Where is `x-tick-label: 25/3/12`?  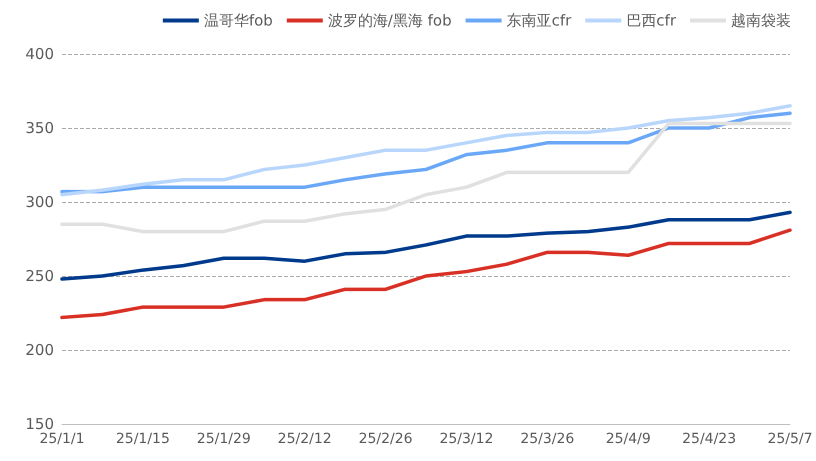
x-tick-label: 25/3/12 is located at coordinates (466, 439).